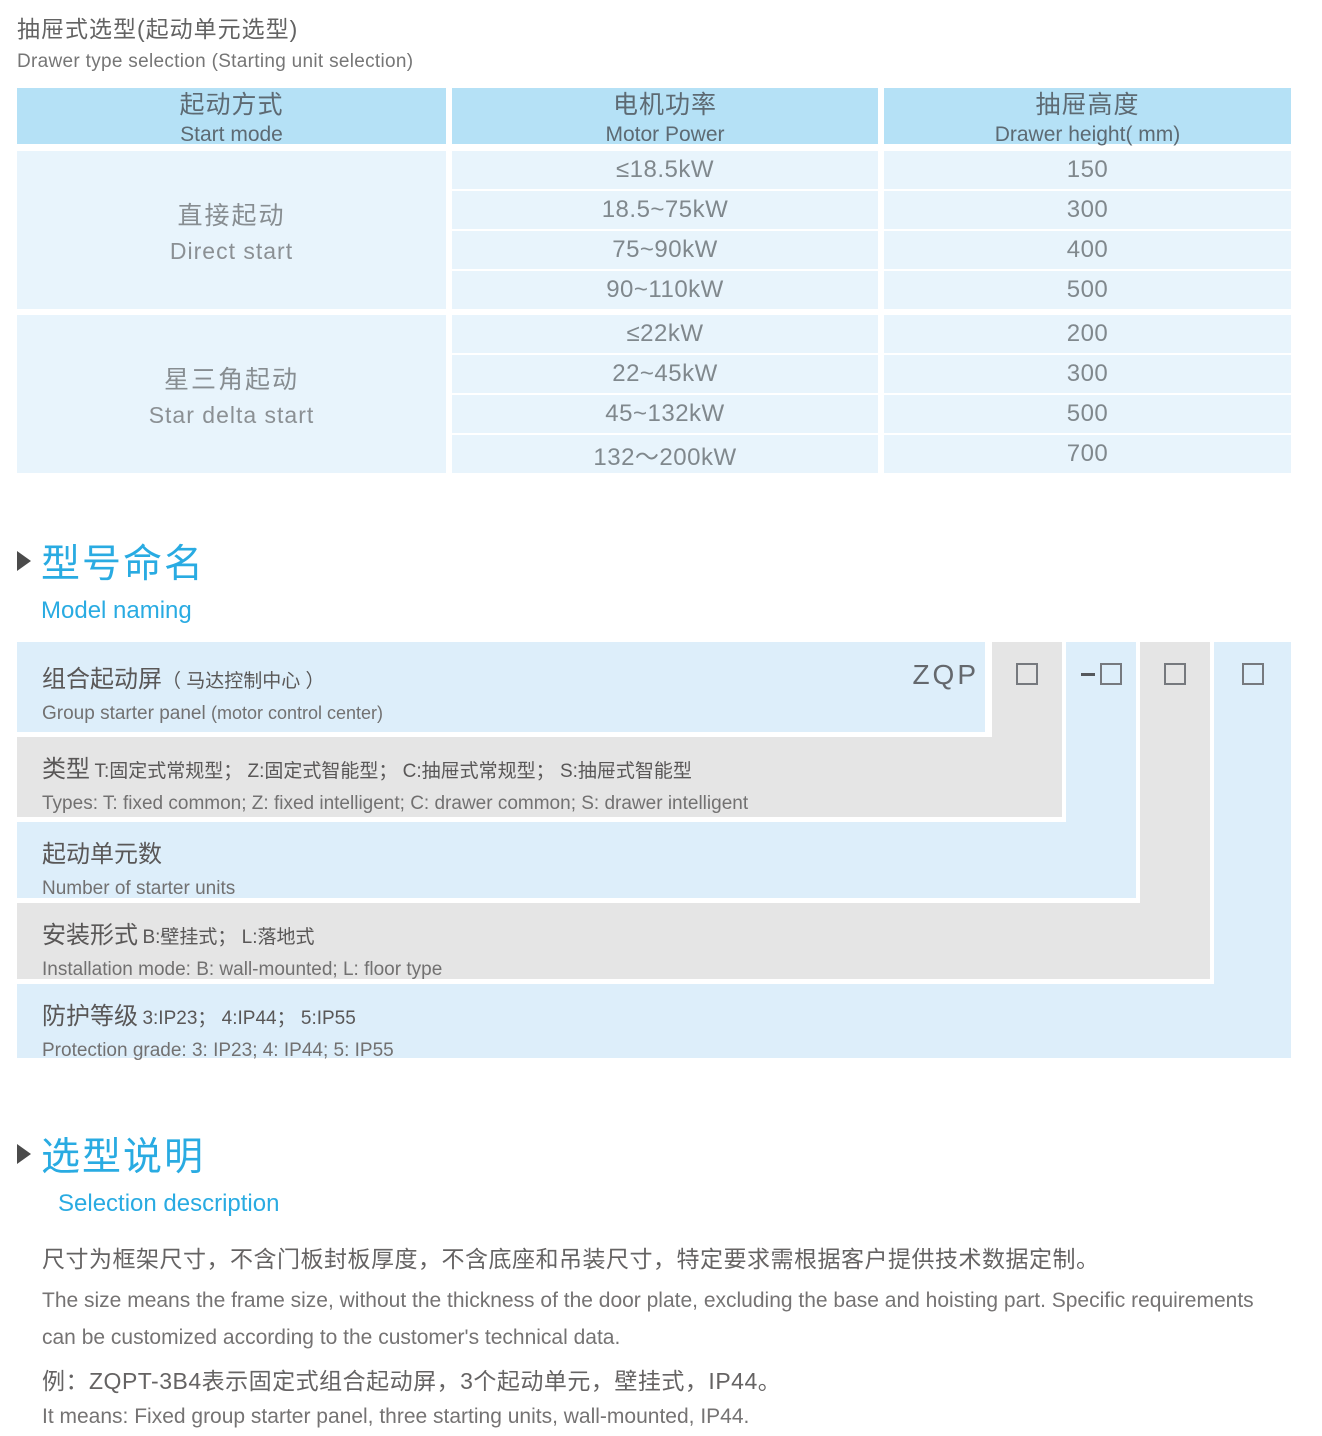 Image resolution: width=1322 pixels, height=1436 pixels. What do you see at coordinates (1087, 674) in the screenshot?
I see `dash-icon` at bounding box center [1087, 674].